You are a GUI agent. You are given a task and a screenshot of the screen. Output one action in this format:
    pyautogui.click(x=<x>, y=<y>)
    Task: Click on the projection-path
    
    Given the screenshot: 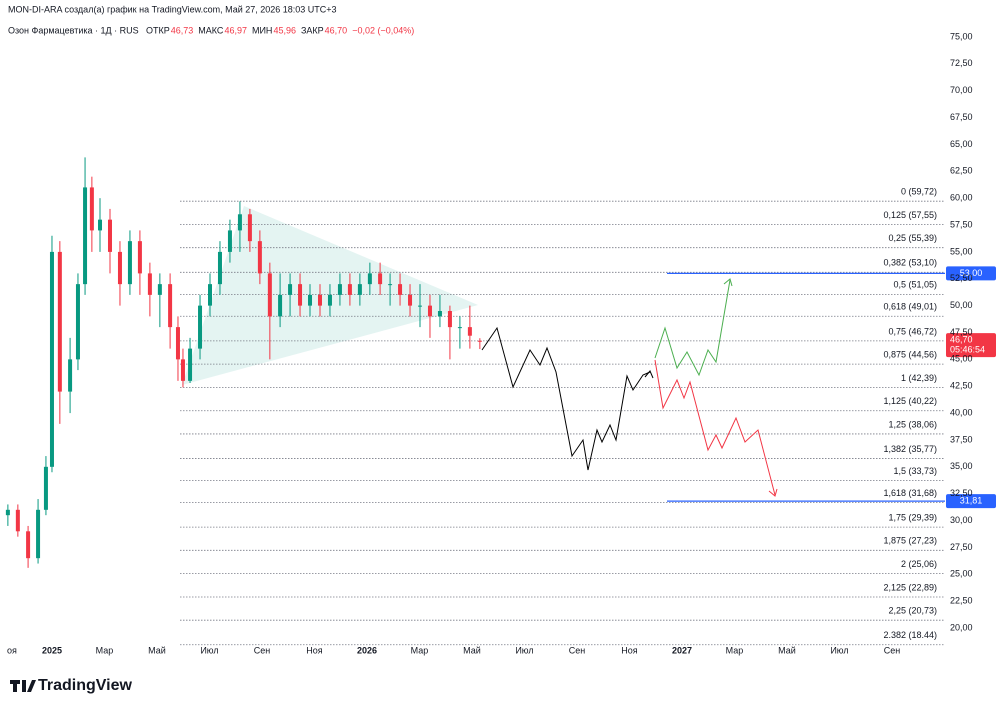 What is the action you would take?
    pyautogui.click(x=566, y=398)
    